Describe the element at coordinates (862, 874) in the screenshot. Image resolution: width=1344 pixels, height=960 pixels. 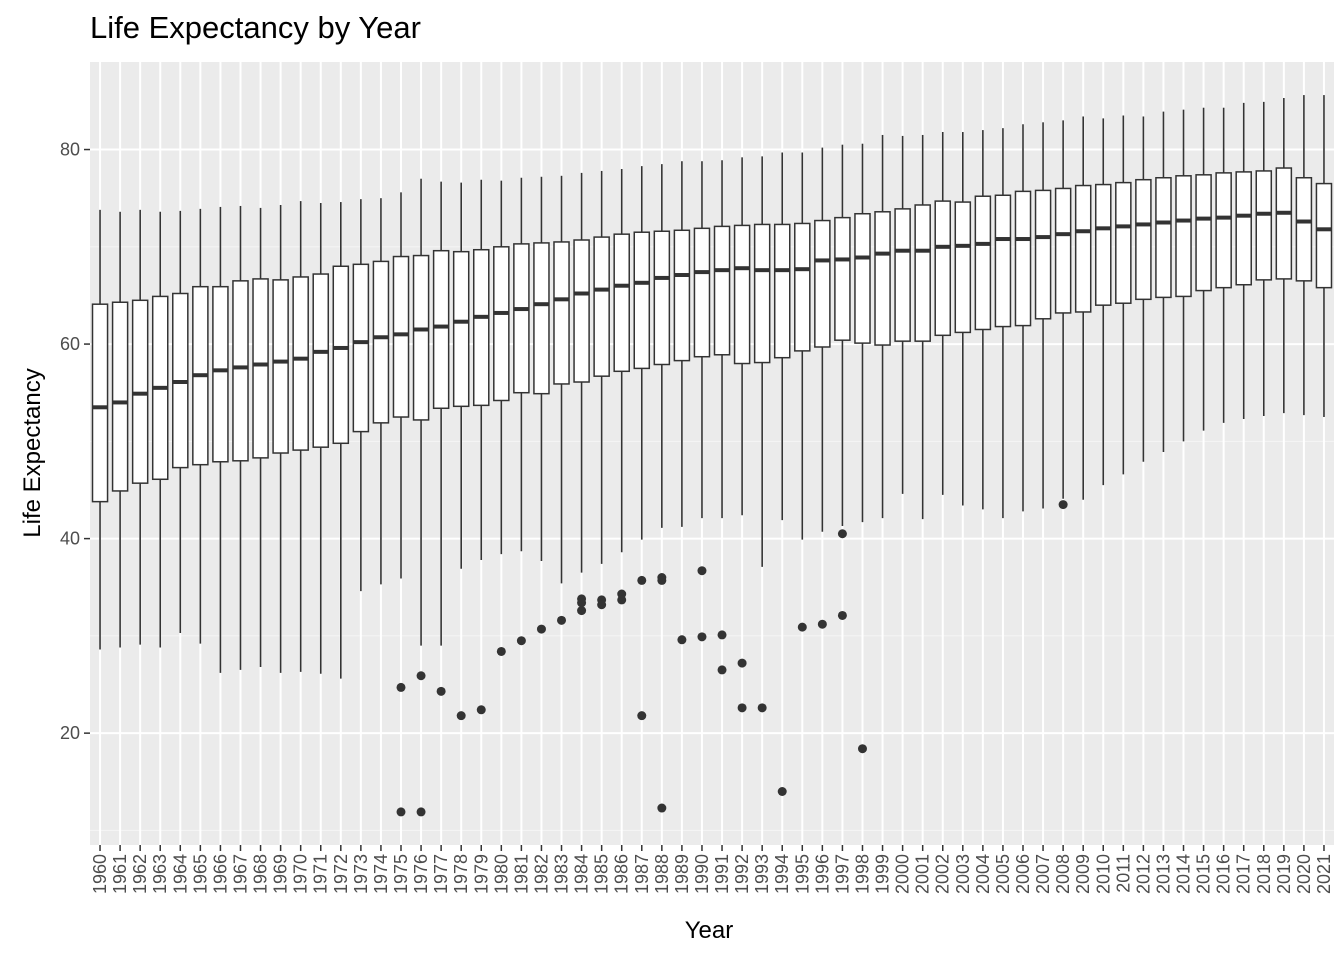
I see `x-tick-label: 1998` at that location.